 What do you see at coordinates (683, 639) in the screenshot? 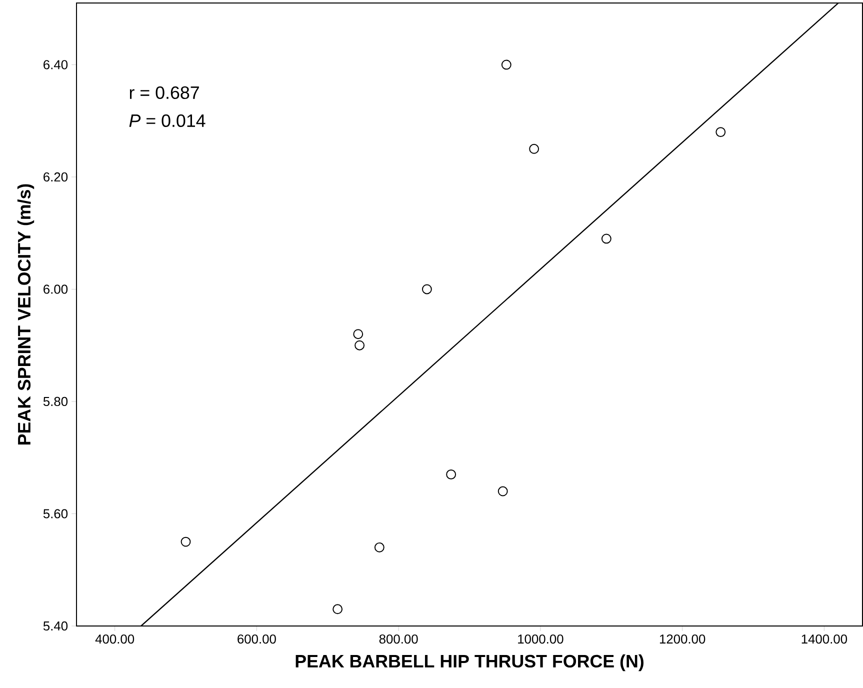
I see `x-tick-label: 1200.00` at bounding box center [683, 639].